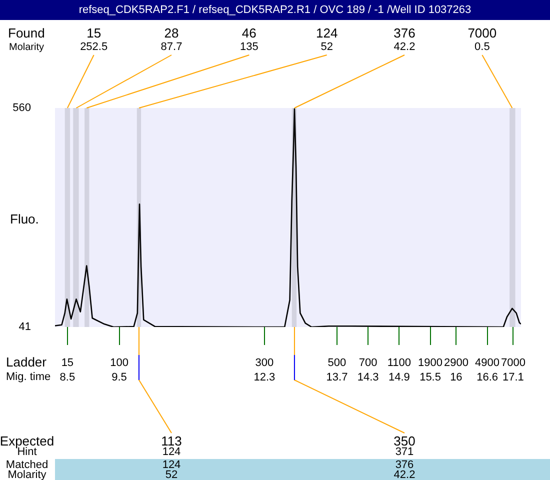 The width and height of the screenshot is (550, 480). What do you see at coordinates (264, 363) in the screenshot?
I see `annotation: 300` at bounding box center [264, 363].